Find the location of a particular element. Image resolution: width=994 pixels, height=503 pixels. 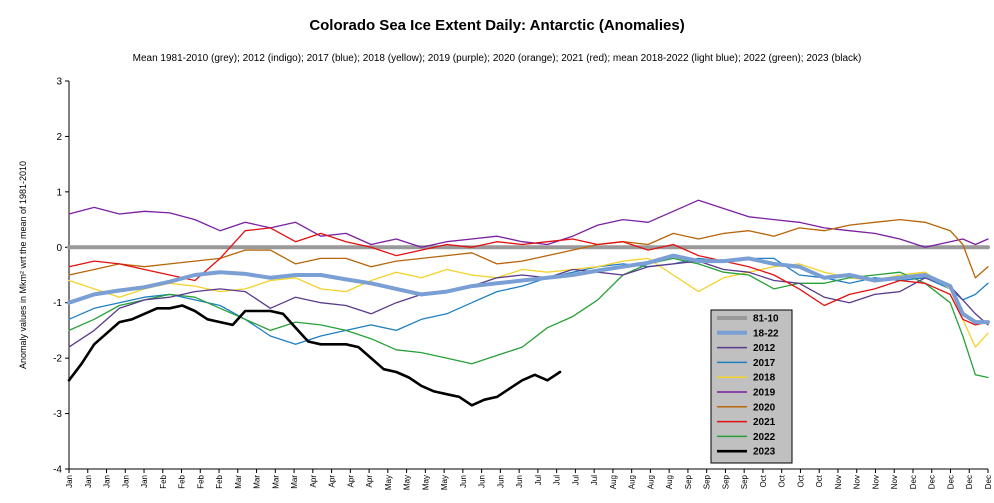

y-tick-label: 0 is located at coordinates (59, 248).